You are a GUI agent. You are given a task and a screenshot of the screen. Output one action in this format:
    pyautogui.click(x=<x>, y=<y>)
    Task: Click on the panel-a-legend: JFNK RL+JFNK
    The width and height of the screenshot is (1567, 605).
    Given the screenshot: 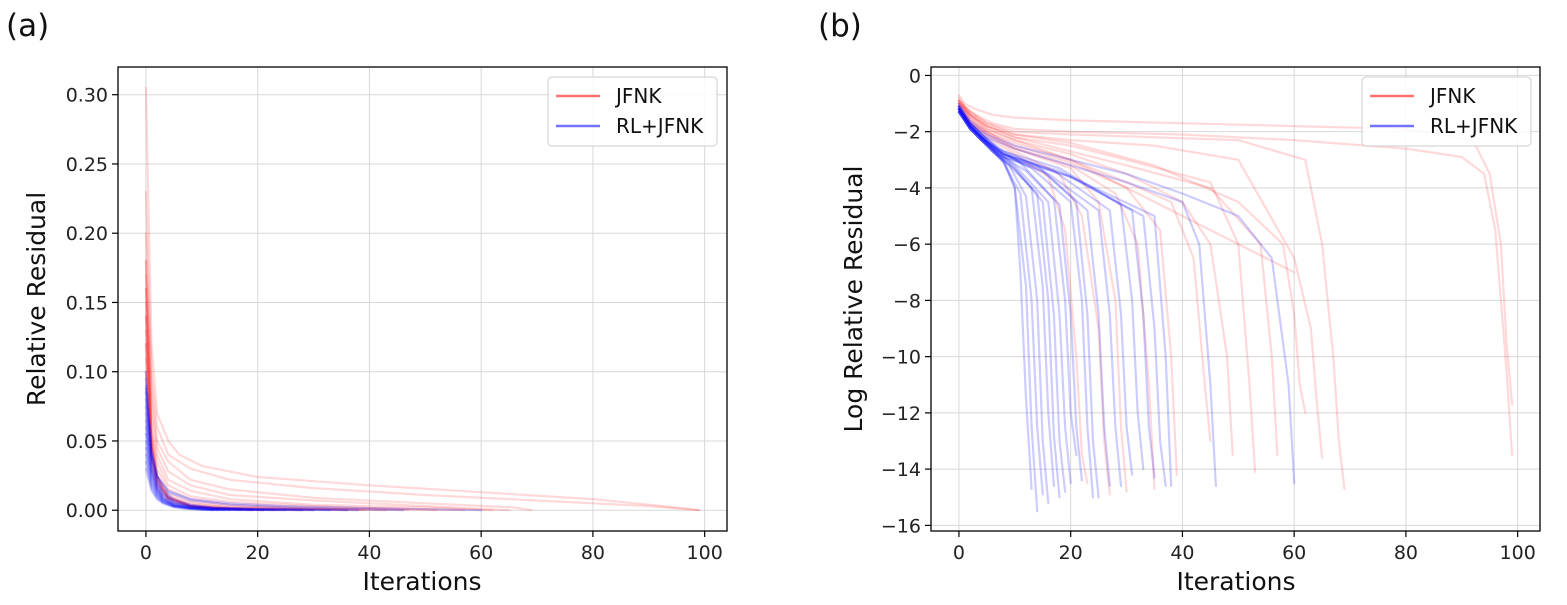 What is the action you would take?
    pyautogui.click(x=632, y=111)
    